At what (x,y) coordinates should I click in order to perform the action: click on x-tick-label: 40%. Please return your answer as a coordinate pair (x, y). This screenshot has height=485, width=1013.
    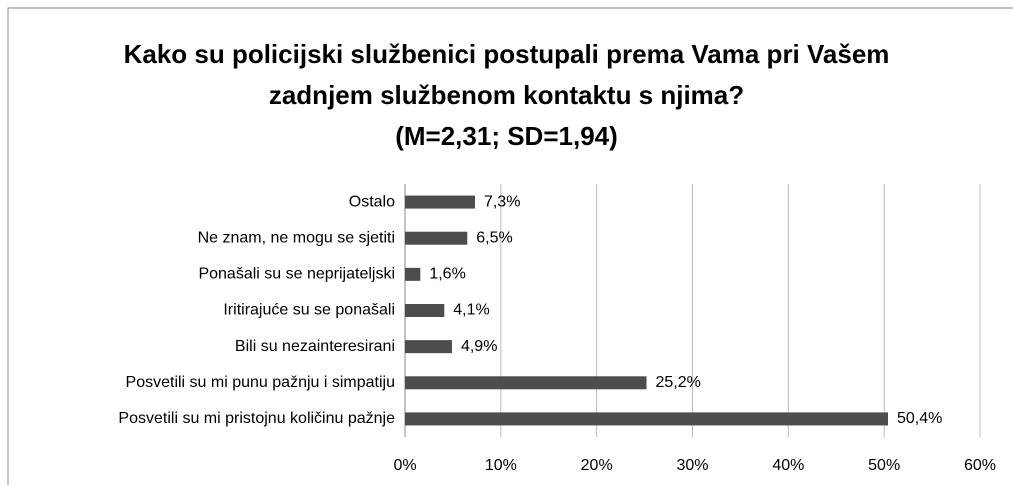
    Looking at the image, I should click on (788, 465).